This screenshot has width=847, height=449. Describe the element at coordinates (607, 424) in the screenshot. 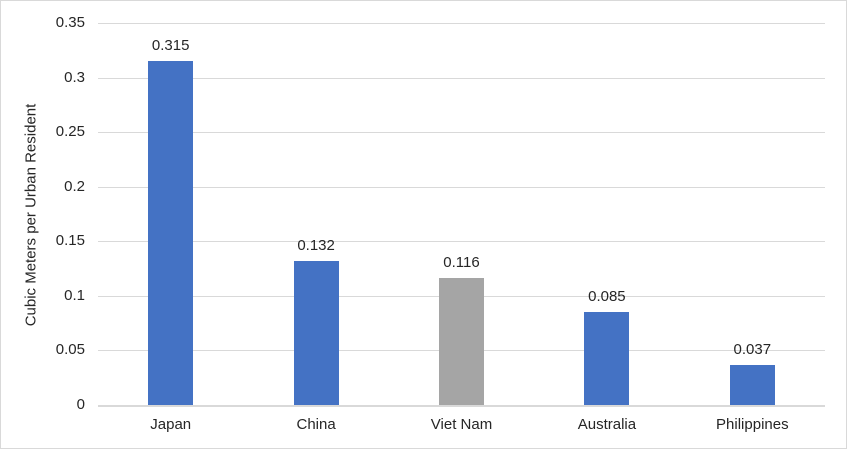

I see `x-category-label: Australia` at that location.